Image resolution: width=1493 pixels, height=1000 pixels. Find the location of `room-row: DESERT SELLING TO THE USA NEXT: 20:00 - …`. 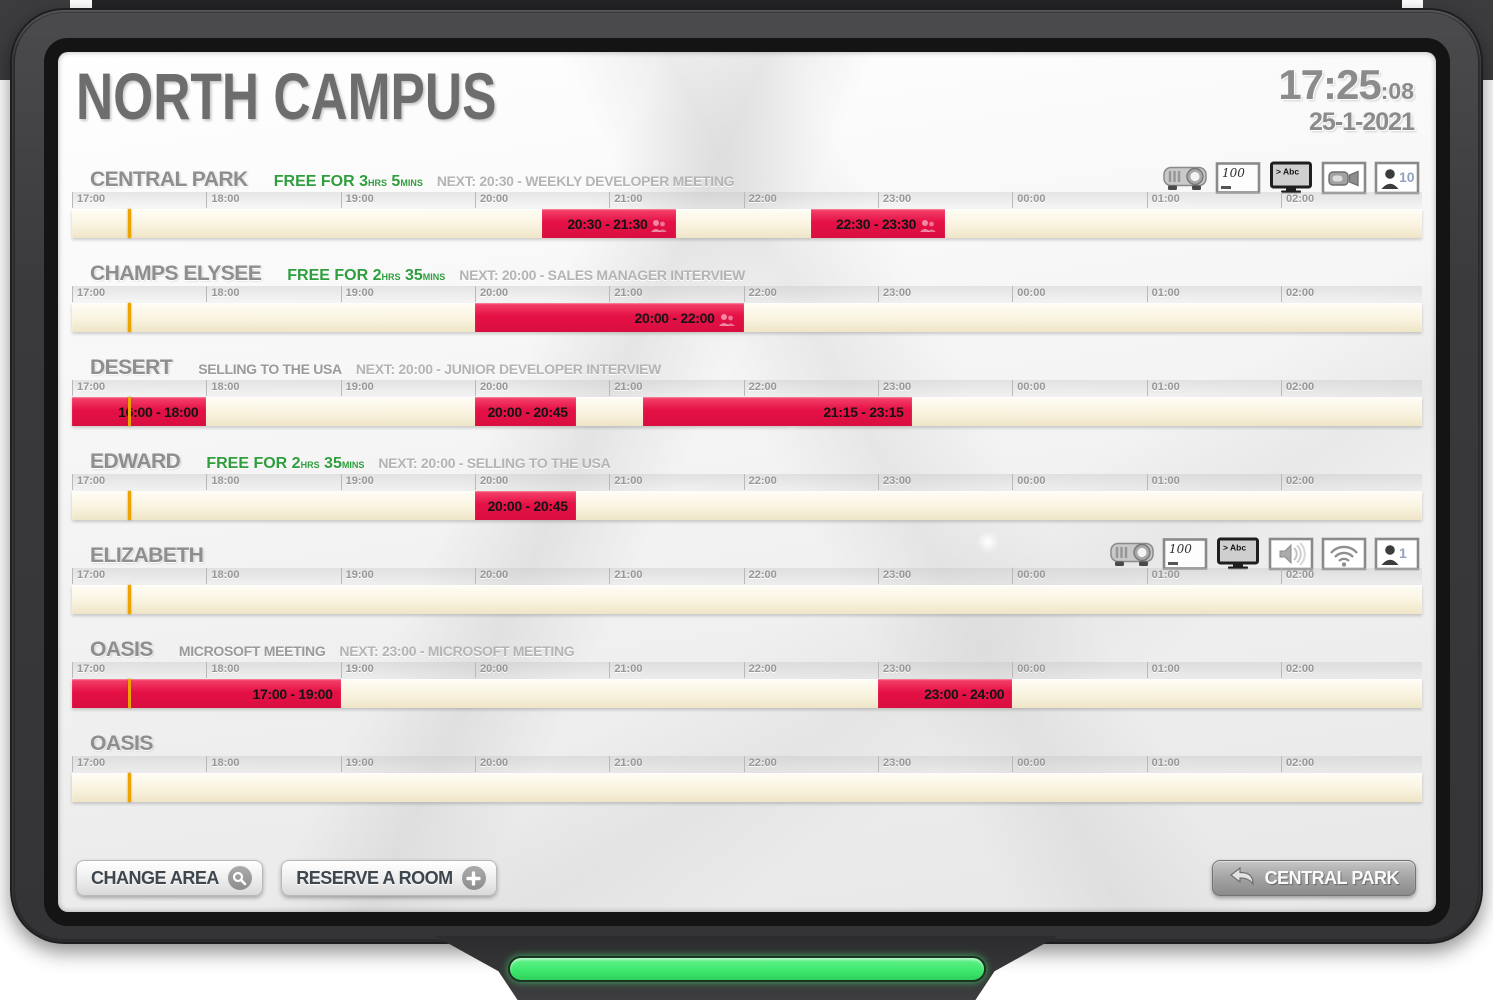

room-row: DESERT SELLING TO THE USA NEXT: 20:00 - … is located at coordinates (747, 391).